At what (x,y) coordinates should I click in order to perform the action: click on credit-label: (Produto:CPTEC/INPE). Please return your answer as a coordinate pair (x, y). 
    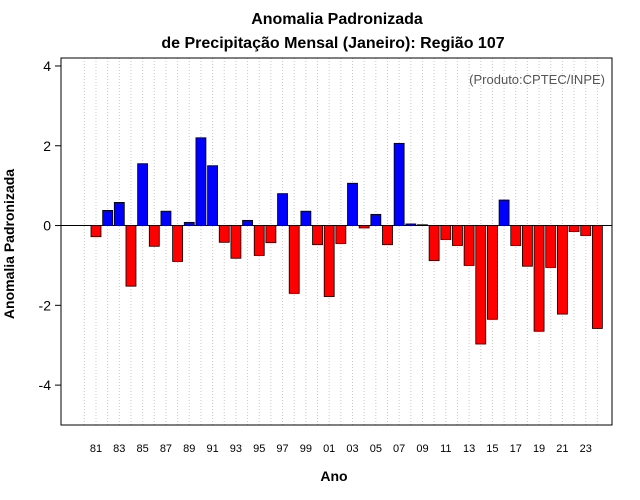
    Looking at the image, I should click on (537, 79).